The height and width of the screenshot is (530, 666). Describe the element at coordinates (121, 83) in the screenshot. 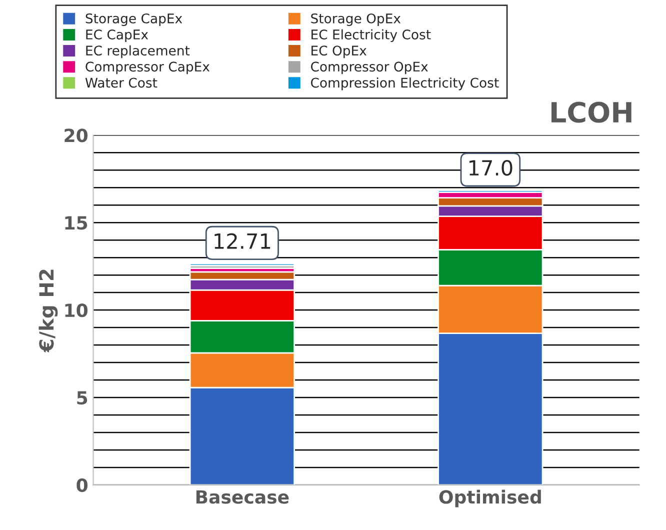

I see `legend-label: Water Cost` at that location.